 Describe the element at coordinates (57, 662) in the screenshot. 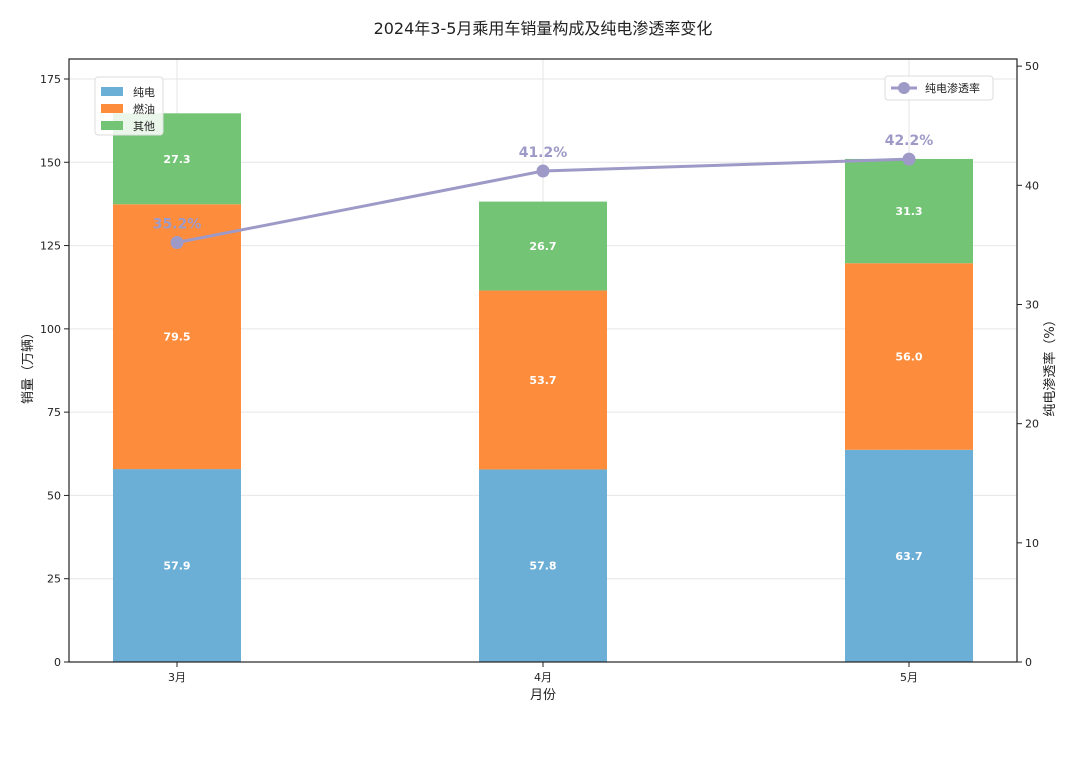

I see `y-tick-label: 0` at that location.